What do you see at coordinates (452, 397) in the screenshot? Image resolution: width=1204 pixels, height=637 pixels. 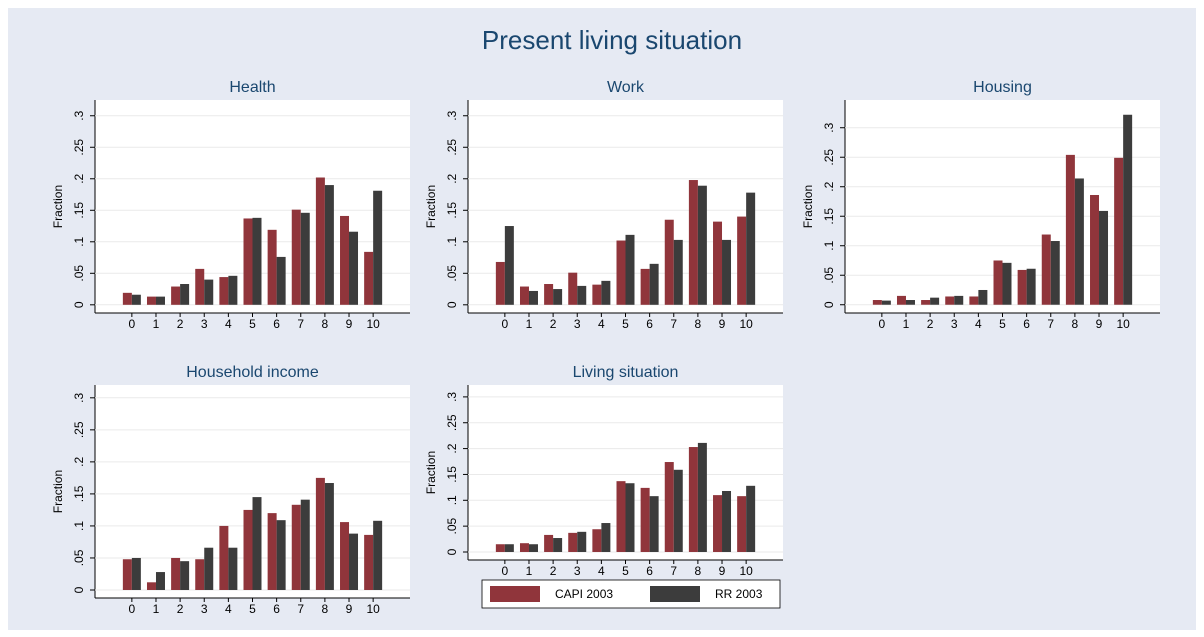 I see `y-tick-label: .3` at bounding box center [452, 397].